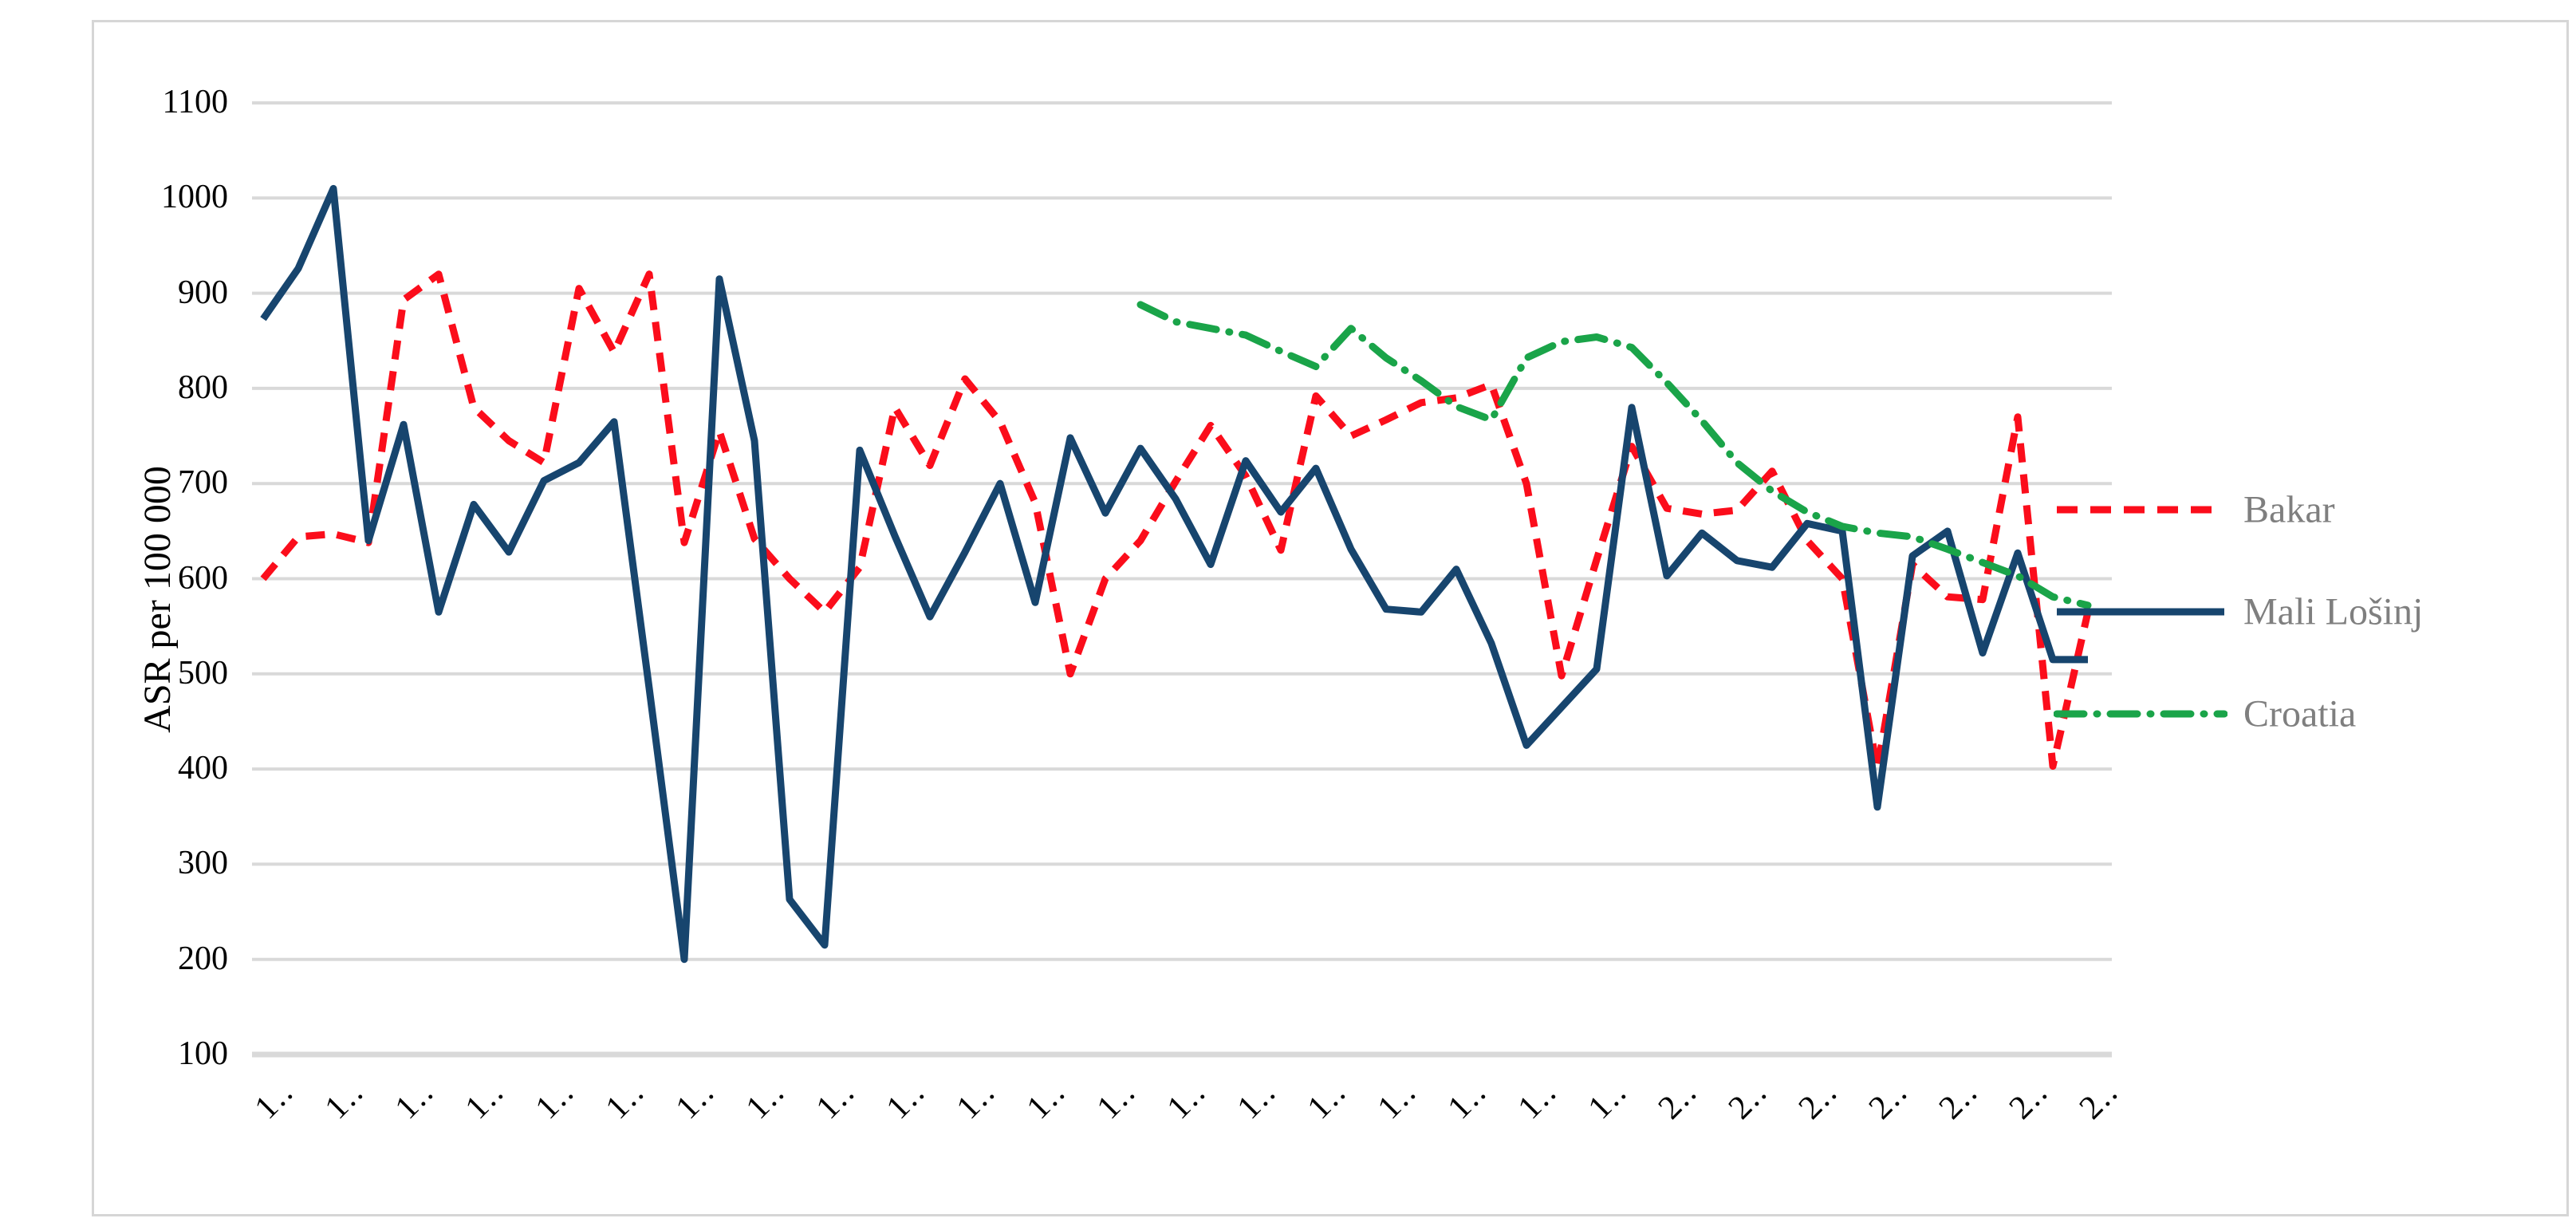 Image resolution: width=2576 pixels, height=1230 pixels. Describe the element at coordinates (157, 600) in the screenshot. I see `y-axis-title: ASR per 100 000` at that location.